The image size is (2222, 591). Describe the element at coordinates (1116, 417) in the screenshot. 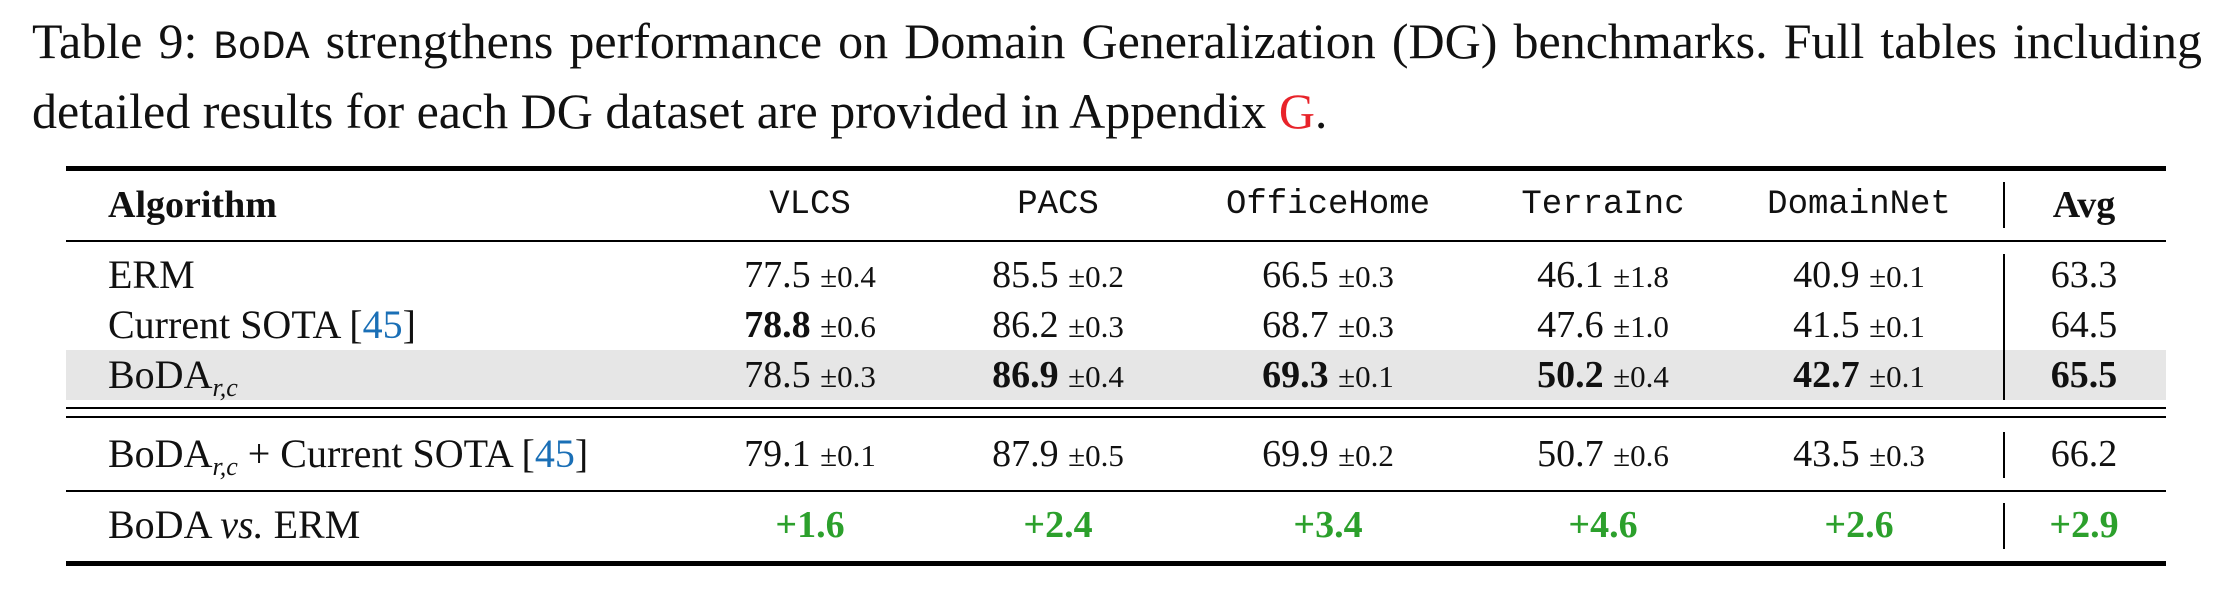

I see `double-rule-bottom` at that location.